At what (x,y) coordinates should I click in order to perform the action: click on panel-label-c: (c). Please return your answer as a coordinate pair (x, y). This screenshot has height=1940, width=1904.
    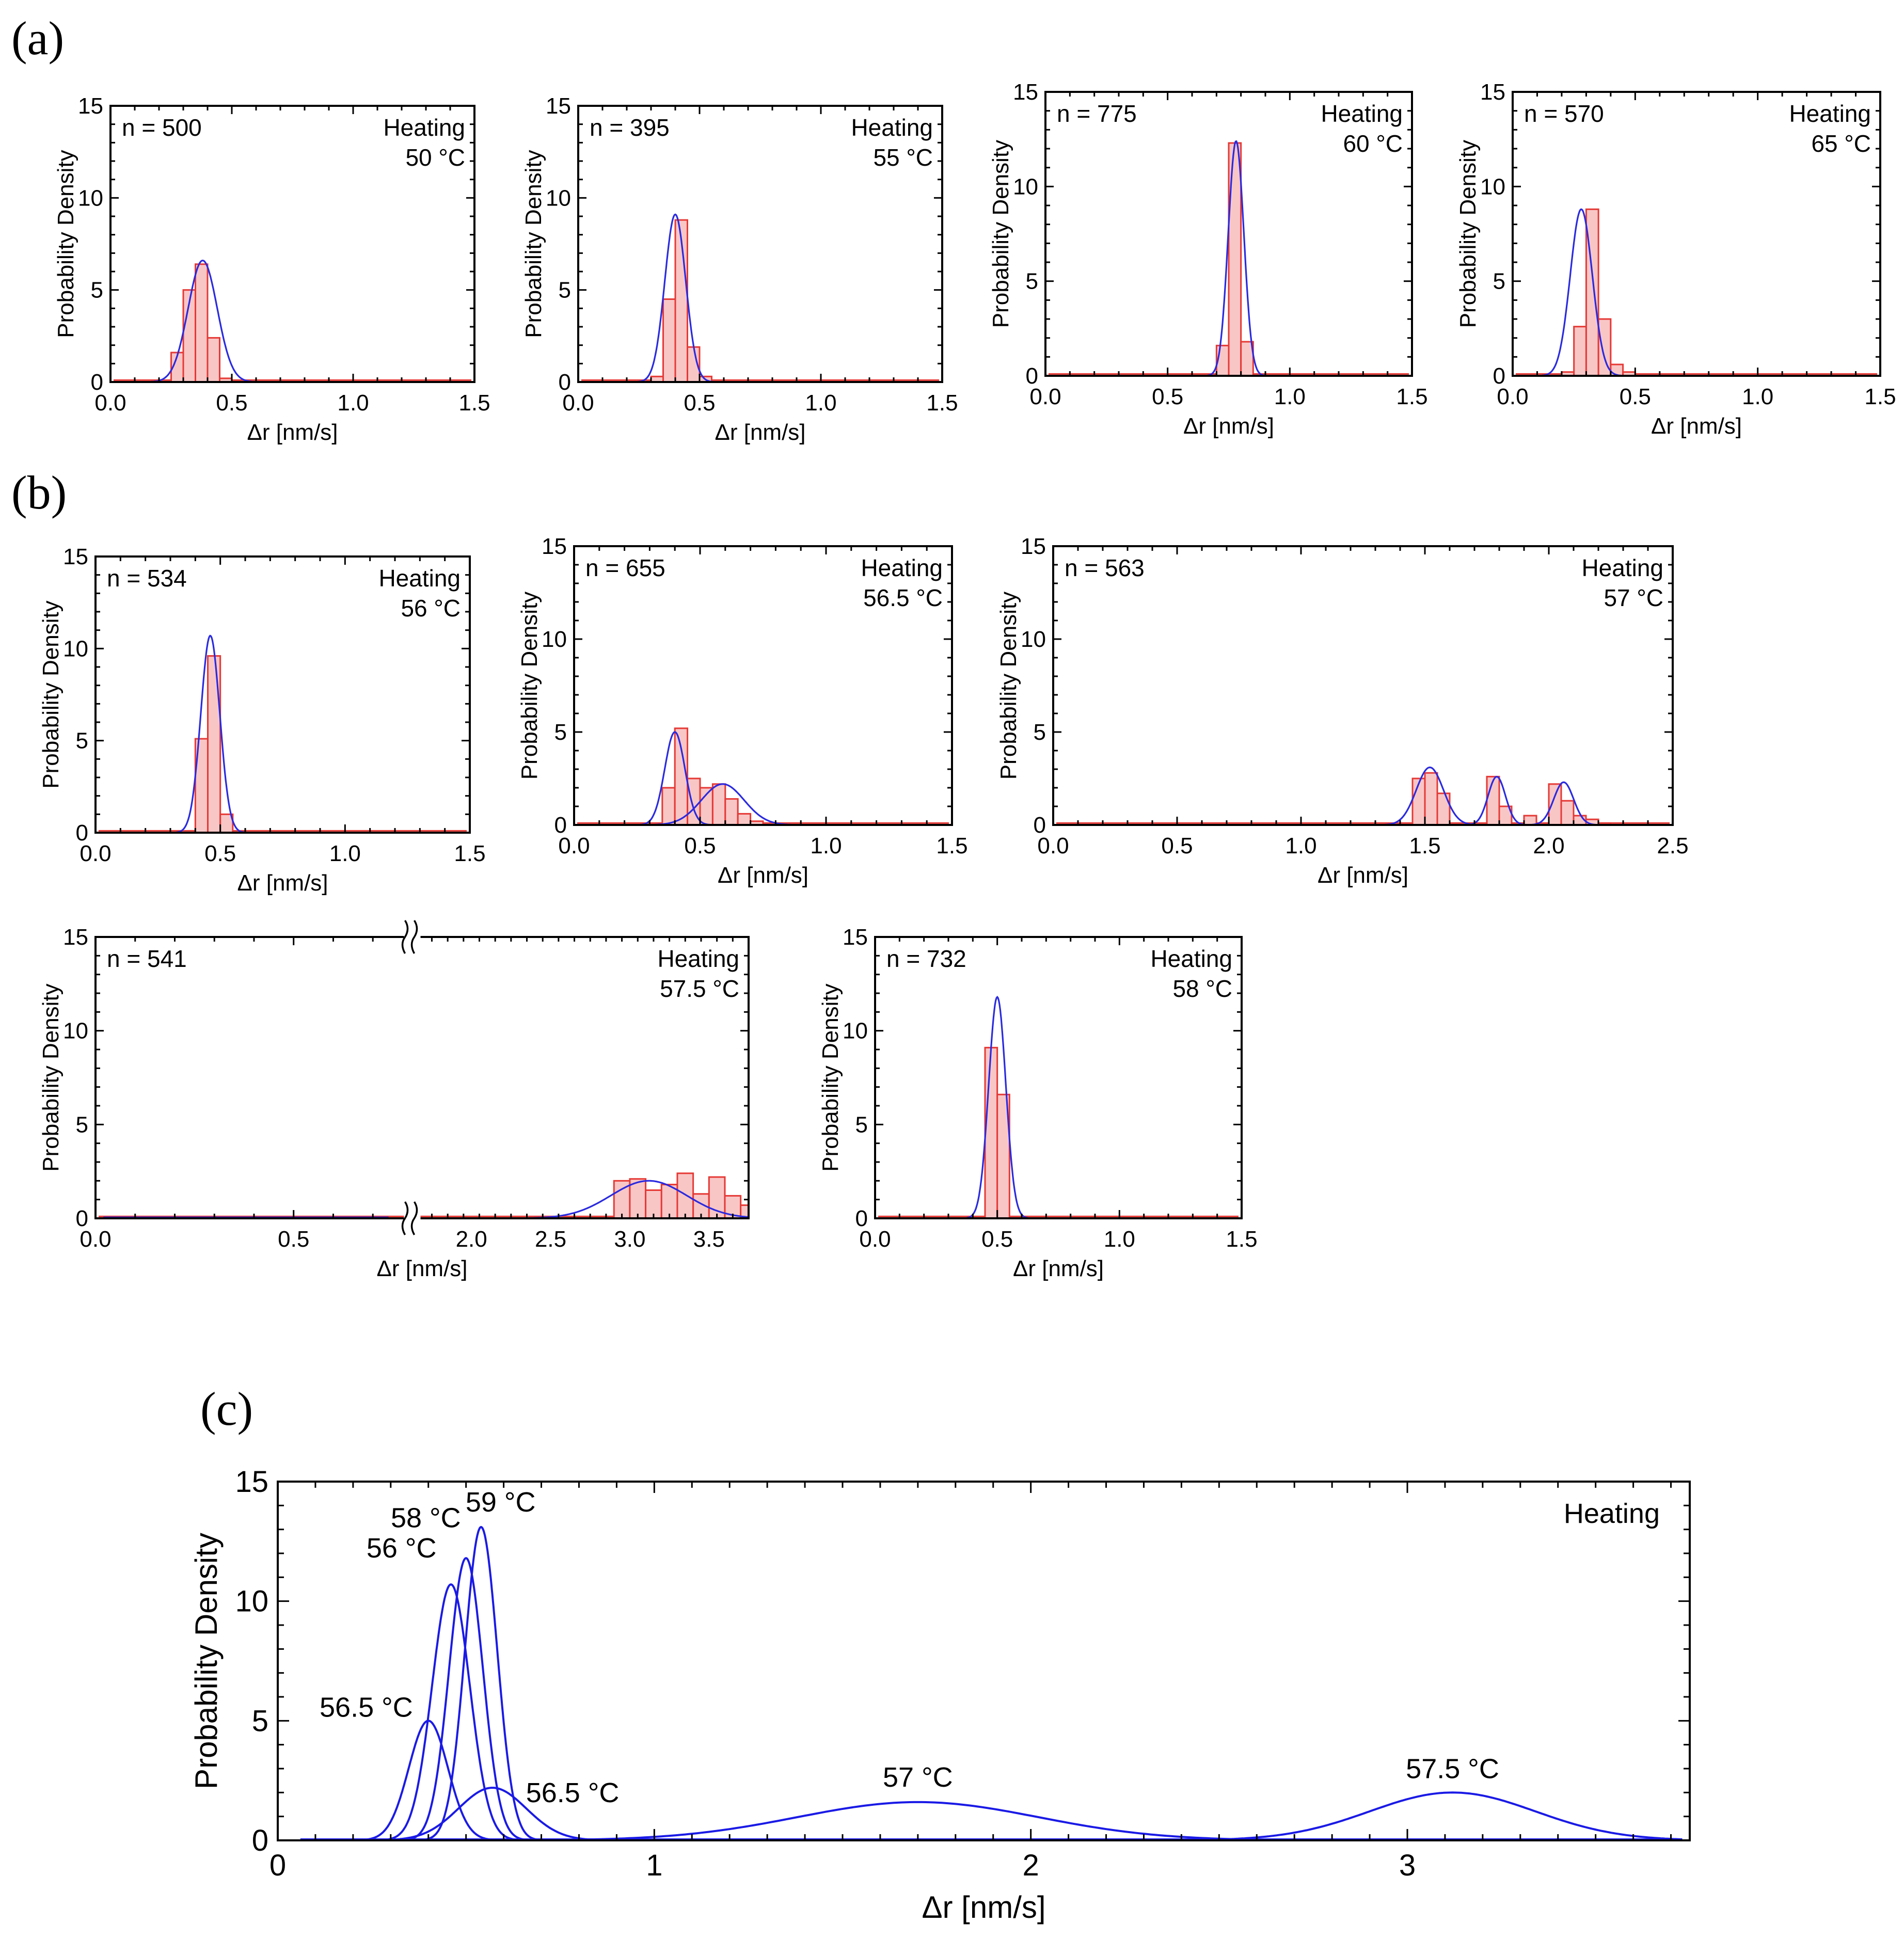
    Looking at the image, I should click on (226, 1408).